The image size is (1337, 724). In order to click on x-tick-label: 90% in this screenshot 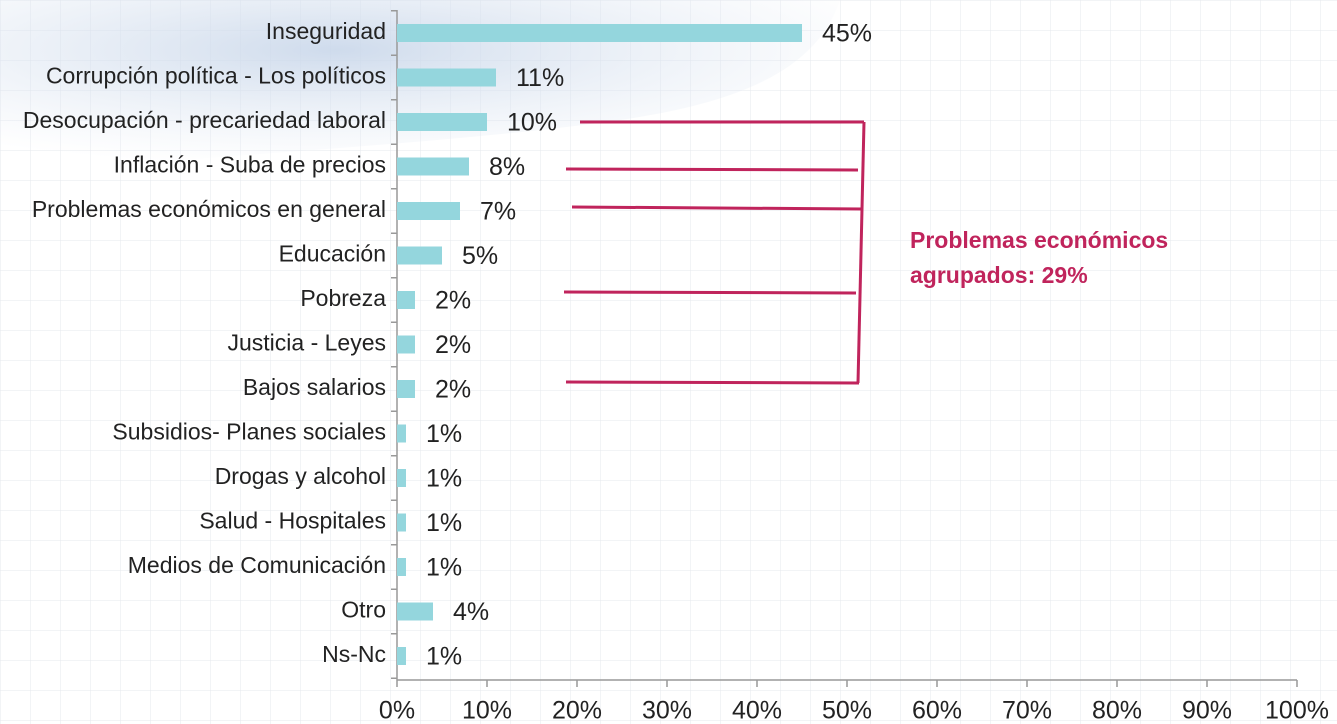, I will do `click(1207, 710)`.